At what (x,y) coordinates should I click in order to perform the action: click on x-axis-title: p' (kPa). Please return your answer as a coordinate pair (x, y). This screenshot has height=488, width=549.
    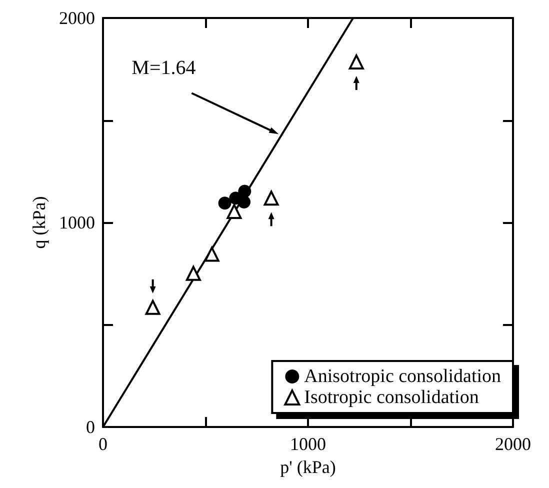
    Looking at the image, I should click on (308, 466).